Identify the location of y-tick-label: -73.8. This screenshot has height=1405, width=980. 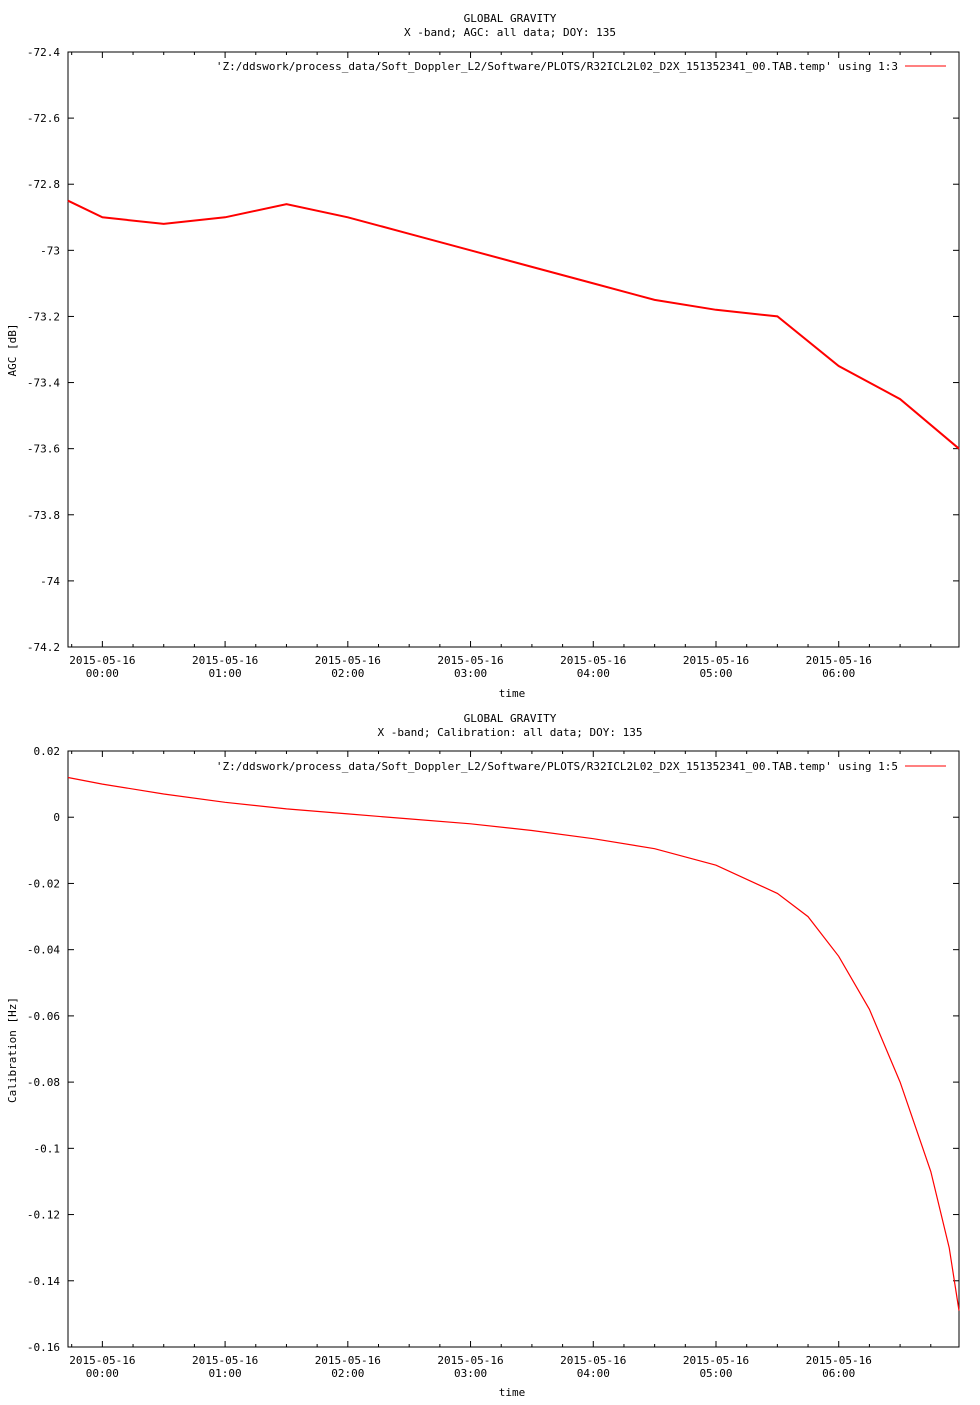
(43, 515).